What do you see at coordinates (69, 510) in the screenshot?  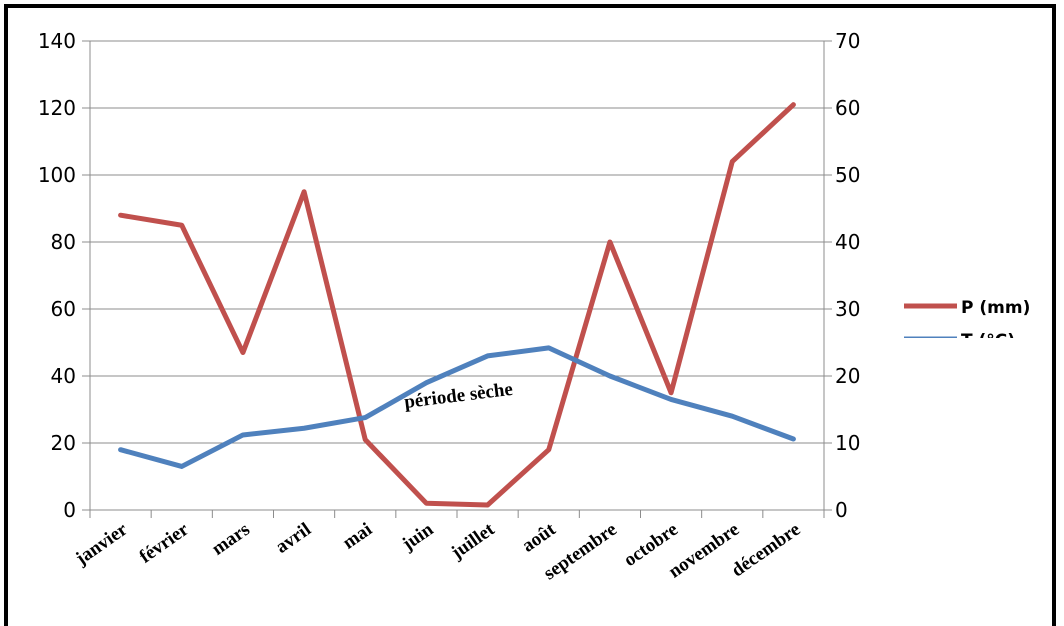 I see `left-tick-label: 0` at bounding box center [69, 510].